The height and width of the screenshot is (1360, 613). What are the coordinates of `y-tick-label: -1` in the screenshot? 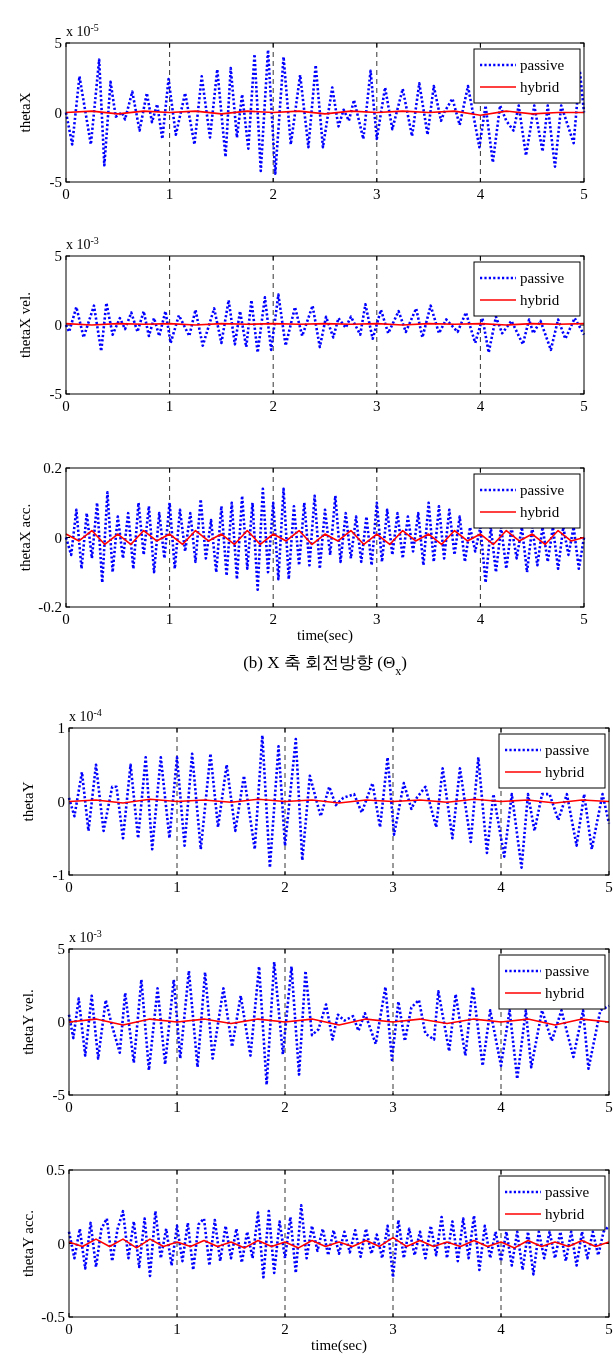 It's located at (58, 875).